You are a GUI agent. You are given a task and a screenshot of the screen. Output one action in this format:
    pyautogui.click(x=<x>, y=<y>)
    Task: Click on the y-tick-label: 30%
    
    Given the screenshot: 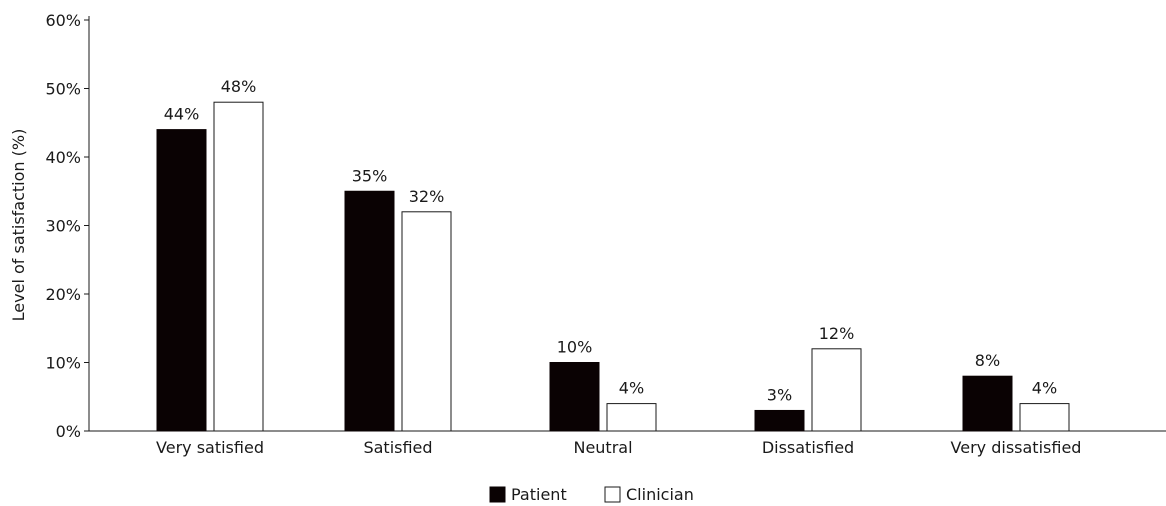 What is the action you would take?
    pyautogui.click(x=63, y=226)
    